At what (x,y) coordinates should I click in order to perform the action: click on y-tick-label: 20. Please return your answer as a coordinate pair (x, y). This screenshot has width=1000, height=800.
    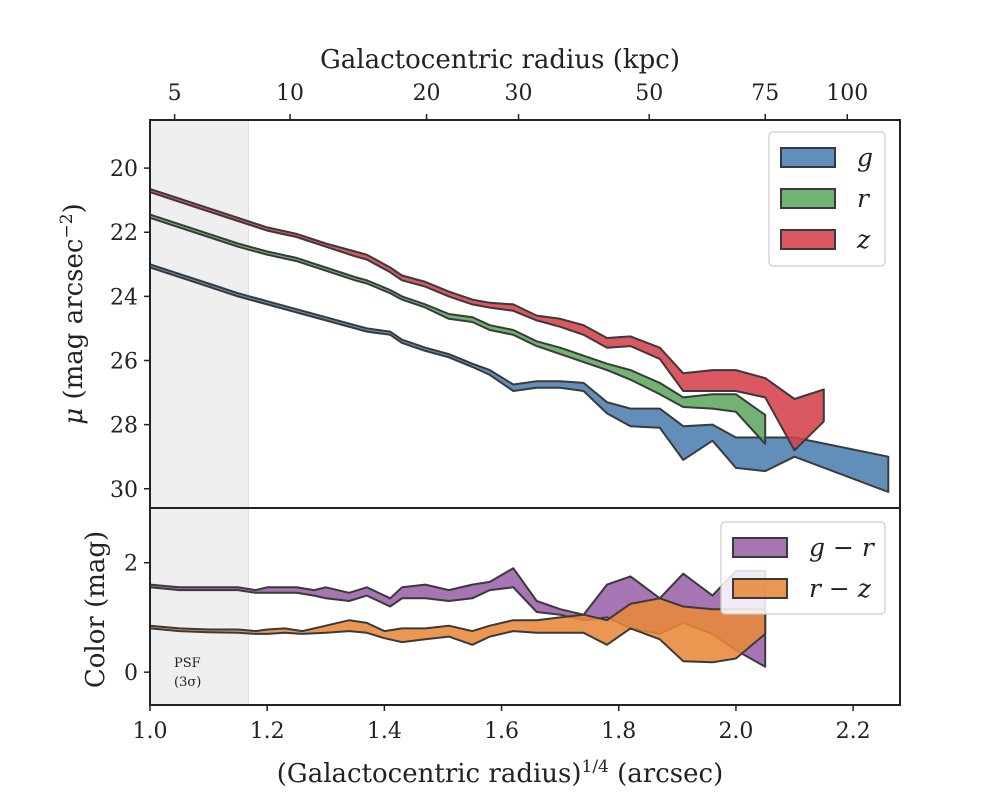
    Looking at the image, I should click on (124, 169).